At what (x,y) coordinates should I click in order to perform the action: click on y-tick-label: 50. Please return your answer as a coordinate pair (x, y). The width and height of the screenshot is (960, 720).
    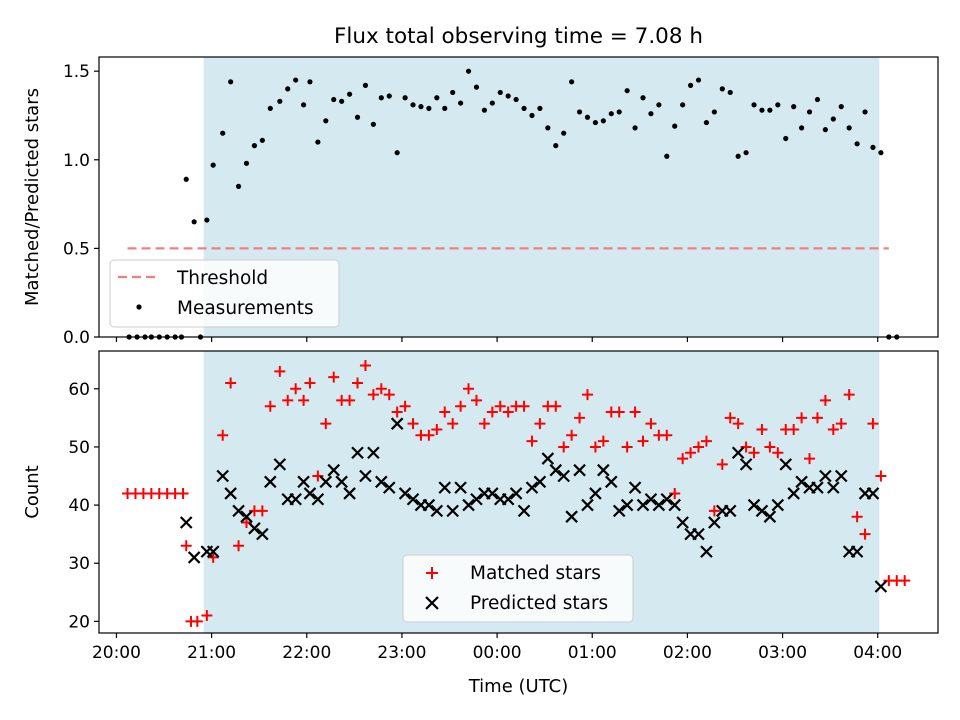
    Looking at the image, I should click on (79, 448).